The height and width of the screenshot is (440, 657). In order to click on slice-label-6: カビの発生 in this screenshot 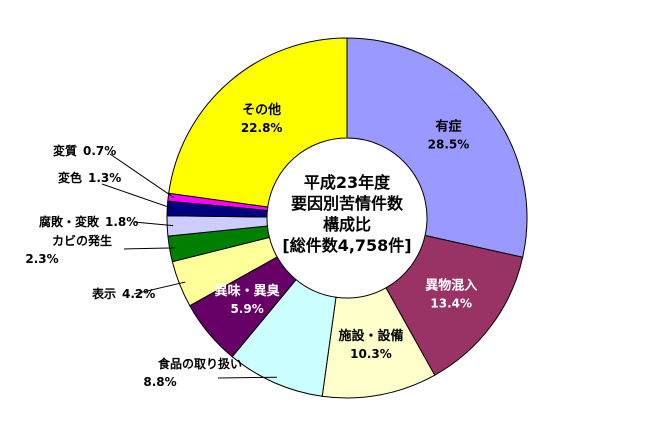, I will do `click(82, 240)`.